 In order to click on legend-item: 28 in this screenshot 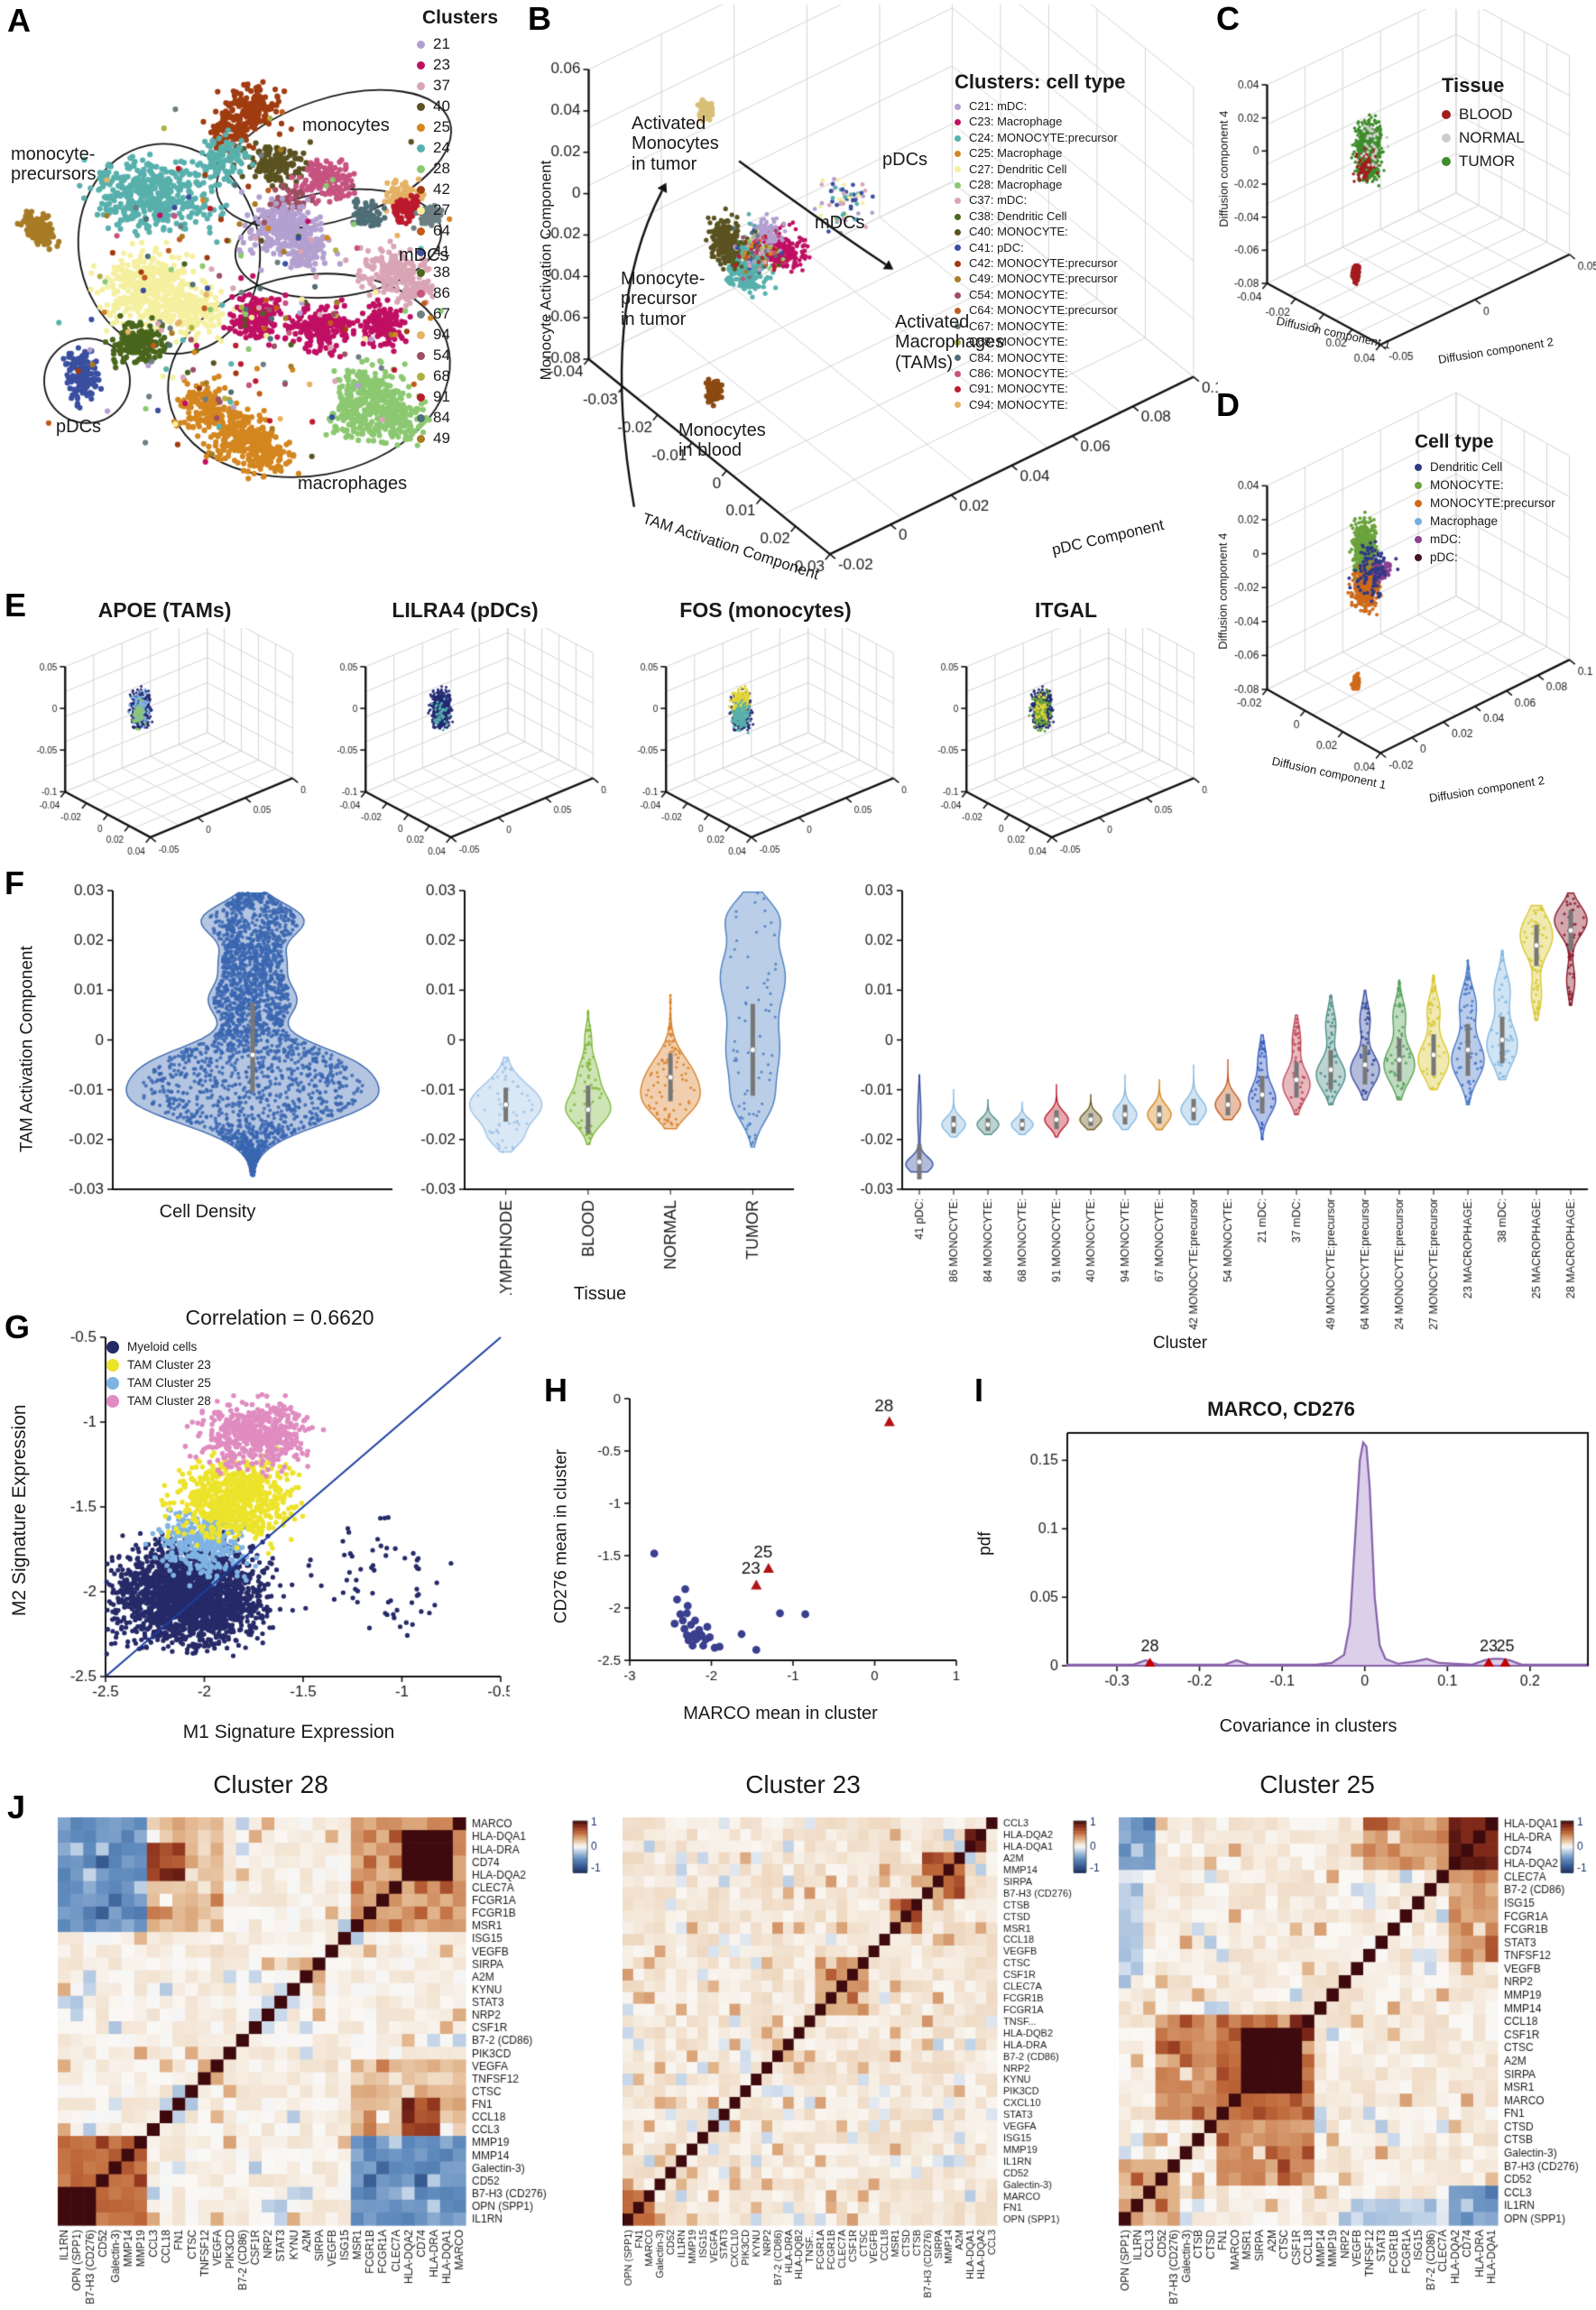, I will do `click(476, 169)`.